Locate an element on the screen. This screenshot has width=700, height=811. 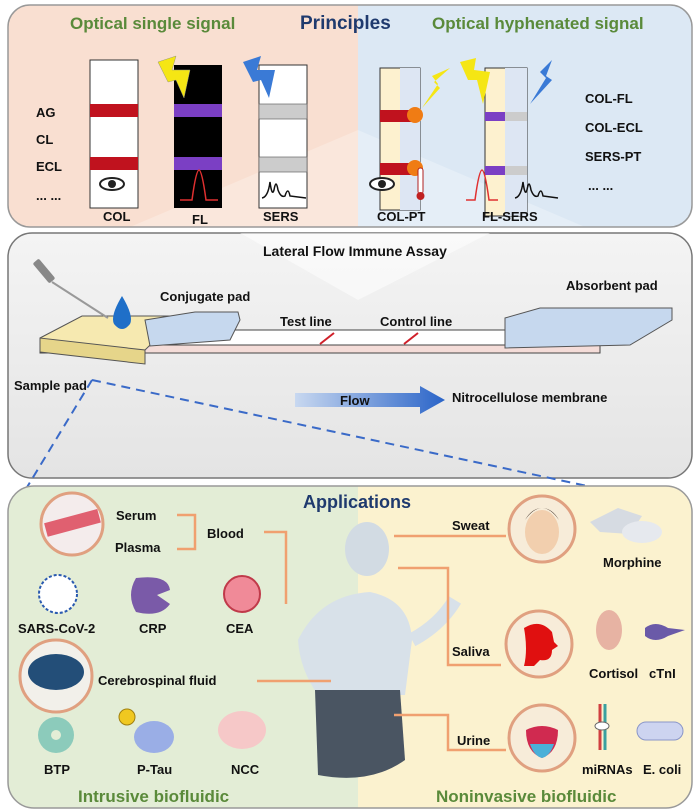
morphine-powder-icon is located at coordinates (626, 525).